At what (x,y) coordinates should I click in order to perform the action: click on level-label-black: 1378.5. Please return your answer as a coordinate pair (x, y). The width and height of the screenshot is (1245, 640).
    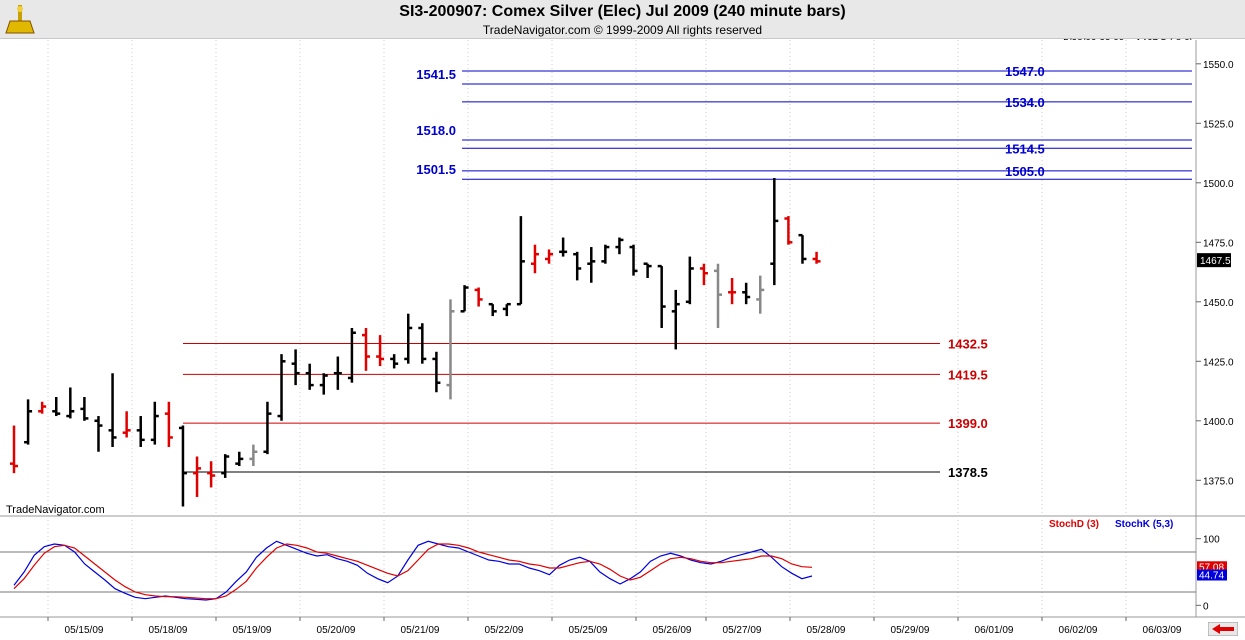
    Looking at the image, I should click on (968, 472).